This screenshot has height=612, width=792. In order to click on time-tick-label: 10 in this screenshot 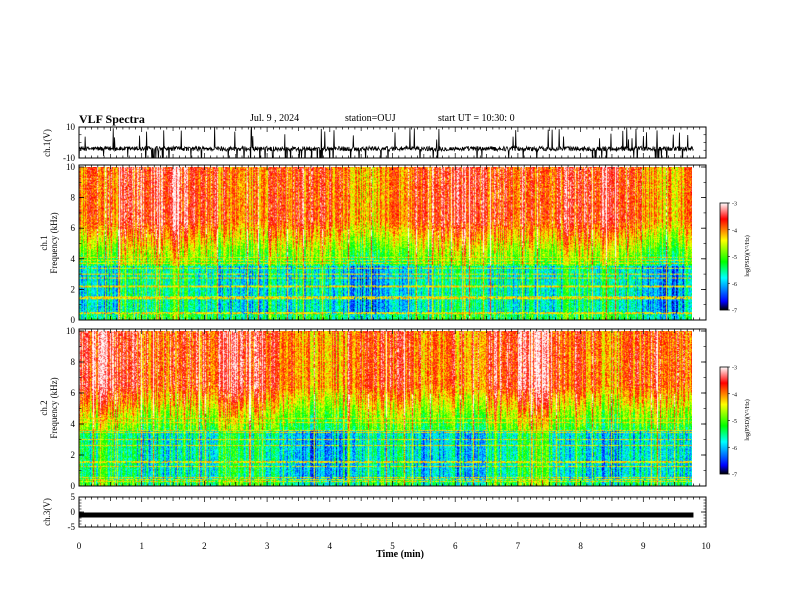, I will do `click(707, 546)`.